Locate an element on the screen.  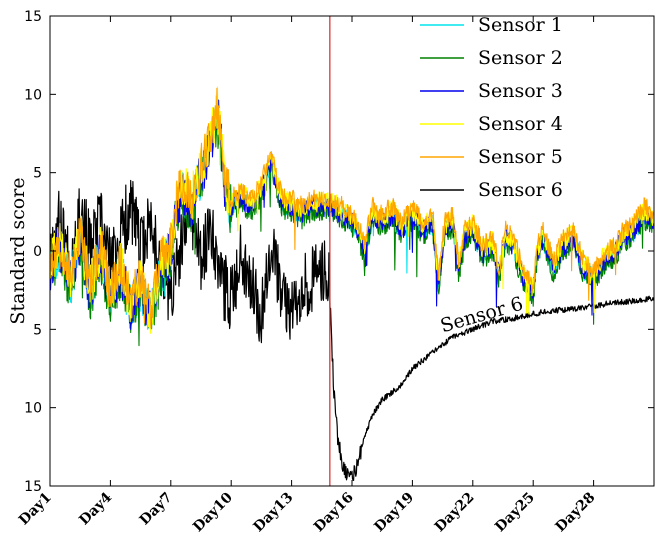
x-tick-label: Day1 is located at coordinates (35, 509).